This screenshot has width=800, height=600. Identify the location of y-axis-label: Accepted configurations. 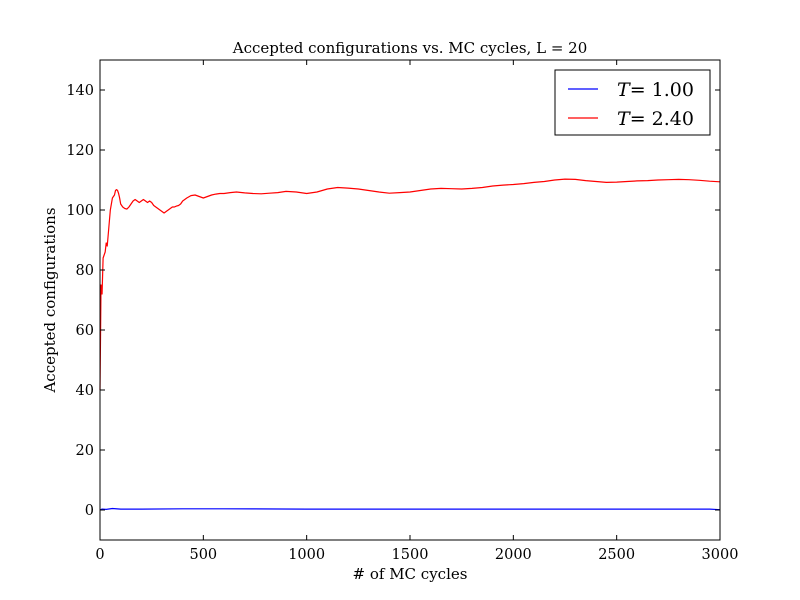
(50, 300).